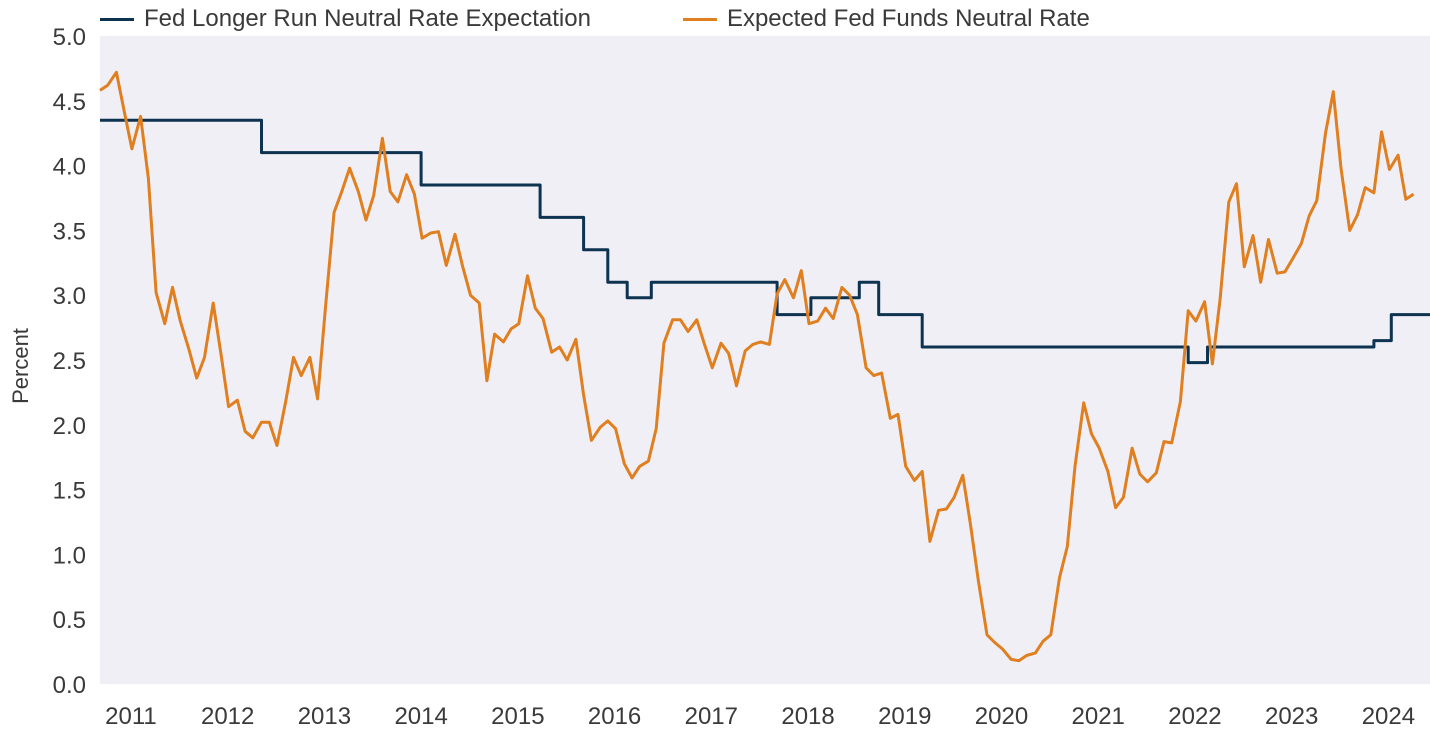  I want to click on x-tick-label: 2020, so click(1001, 716).